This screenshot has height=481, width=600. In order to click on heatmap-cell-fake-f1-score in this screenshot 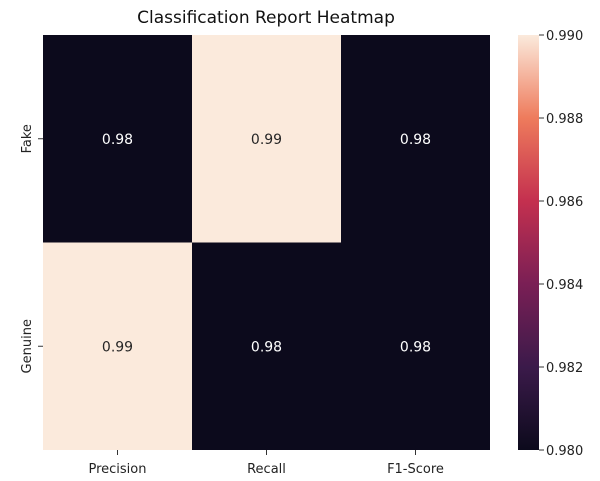, I will do `click(415, 139)`.